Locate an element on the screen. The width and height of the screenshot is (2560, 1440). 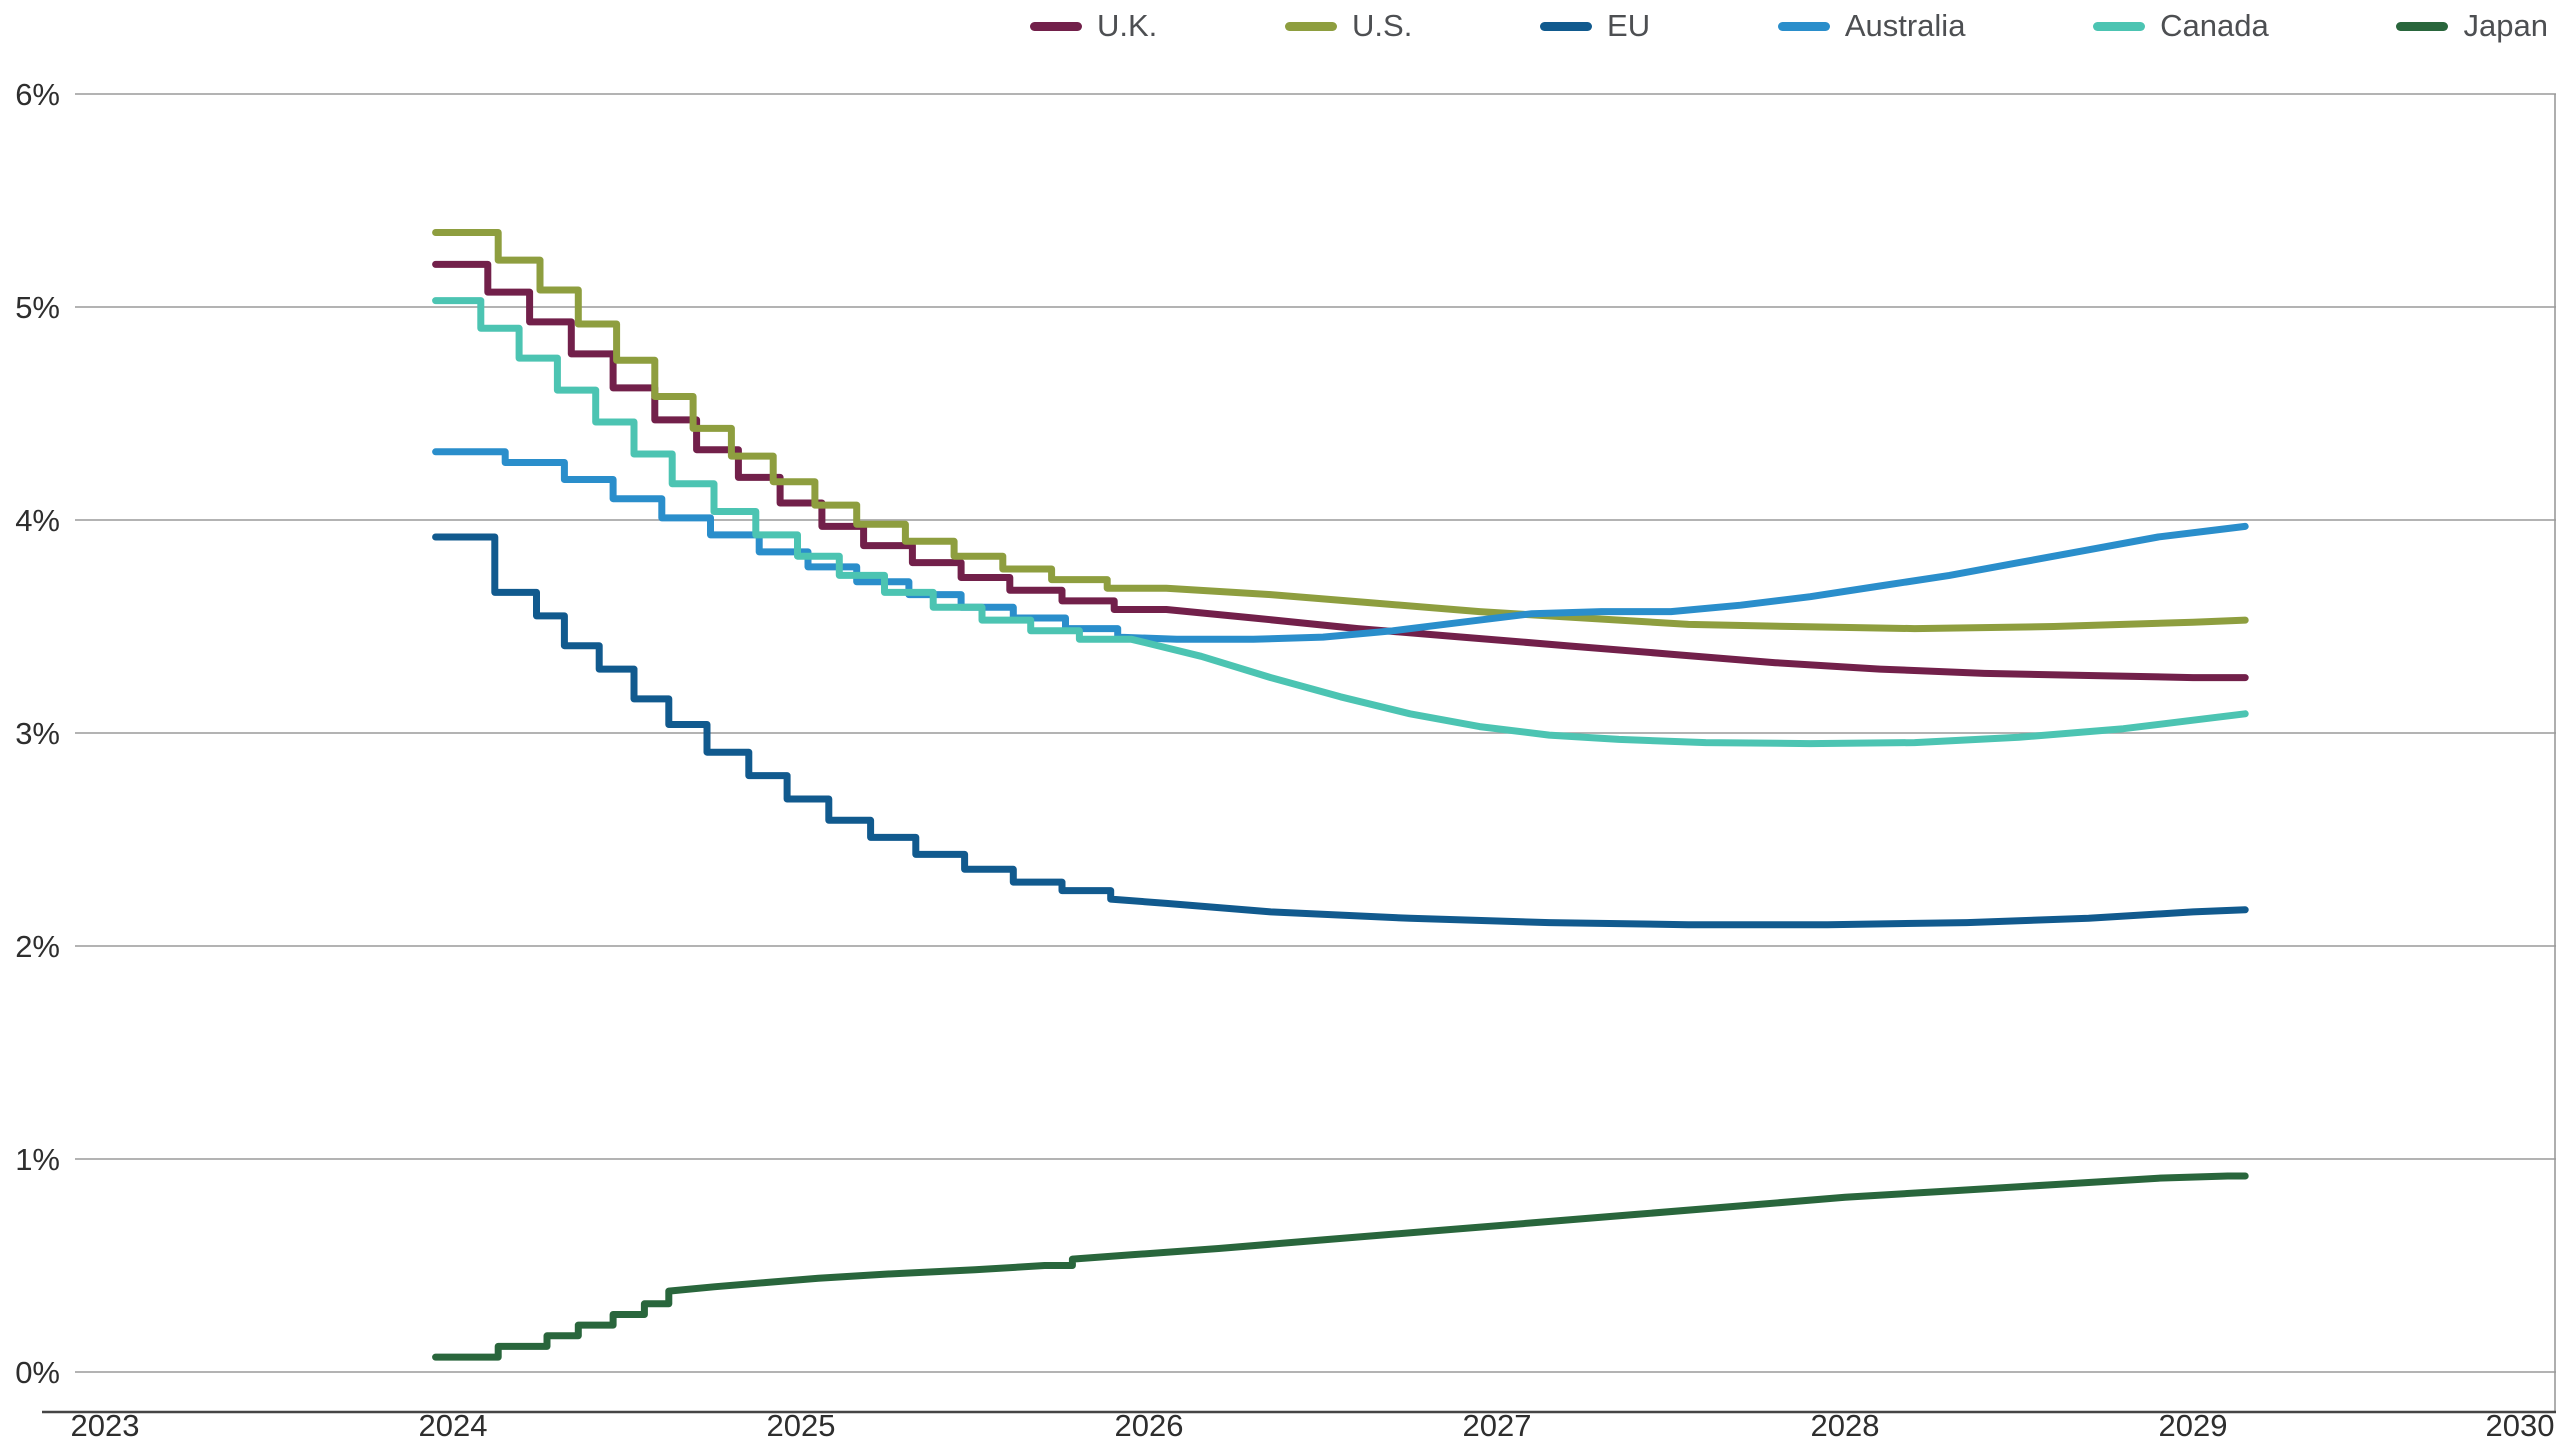
y-tick-label: 4% is located at coordinates (37, 520).